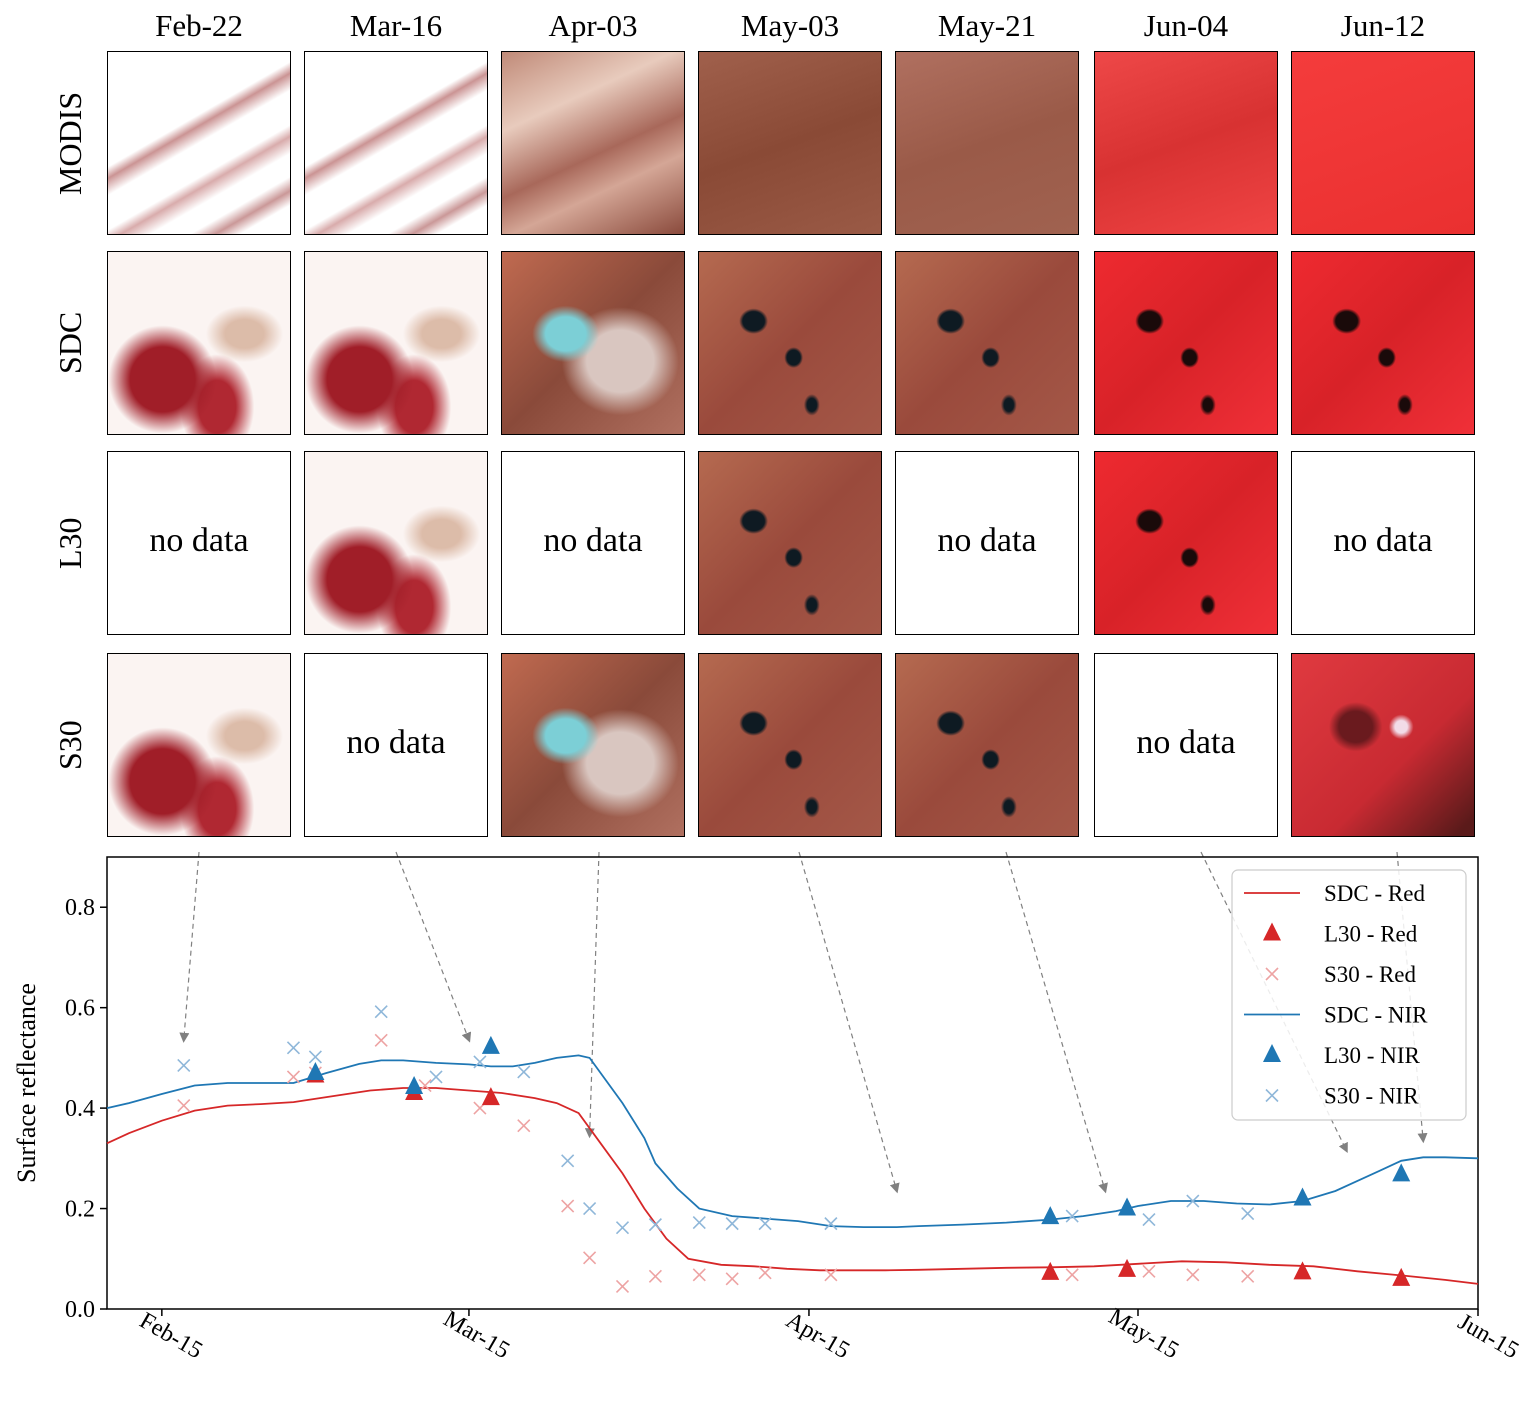  I want to click on legend-label: S30 - NIR, so click(1371, 1096).